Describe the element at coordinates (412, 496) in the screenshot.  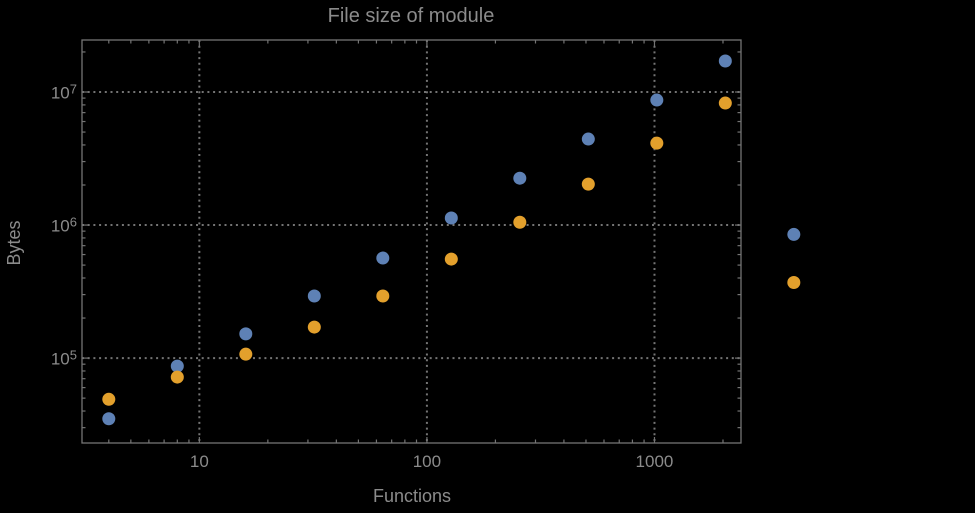
I see `x-axis-label: Functions` at that location.